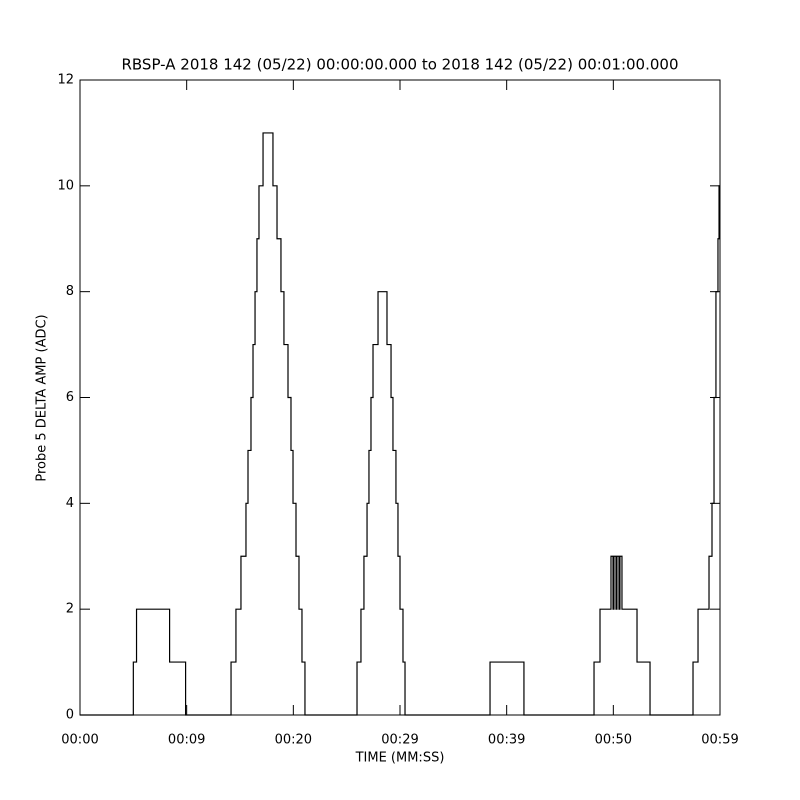 Image resolution: width=800 pixels, height=800 pixels. Describe the element at coordinates (70, 291) in the screenshot. I see `y-tick-label: 8` at that location.